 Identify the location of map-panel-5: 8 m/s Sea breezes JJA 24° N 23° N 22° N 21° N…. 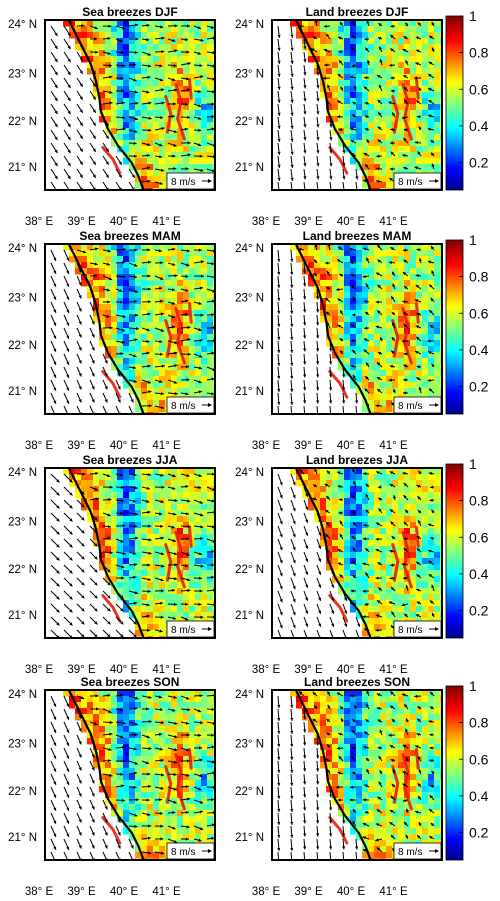
(112, 564).